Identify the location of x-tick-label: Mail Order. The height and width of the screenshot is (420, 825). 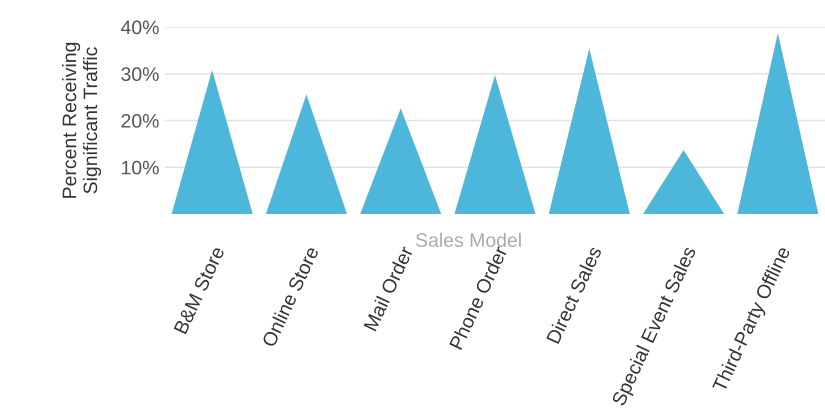
(388, 288).